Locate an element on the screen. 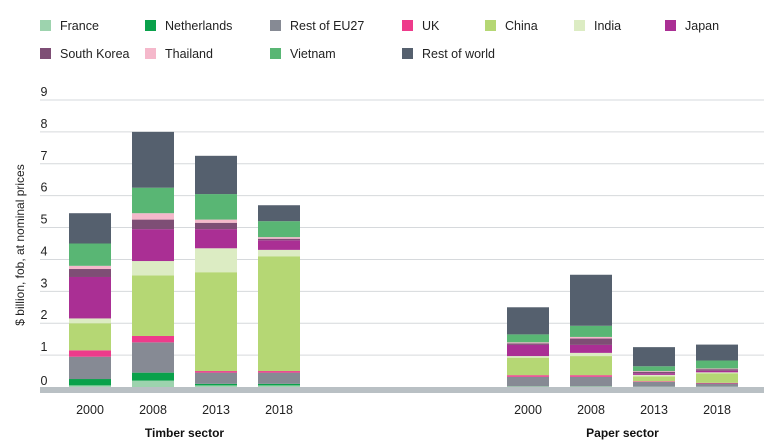 The width and height of the screenshot is (764, 440). y-tick-label: 5 is located at coordinates (44, 220).